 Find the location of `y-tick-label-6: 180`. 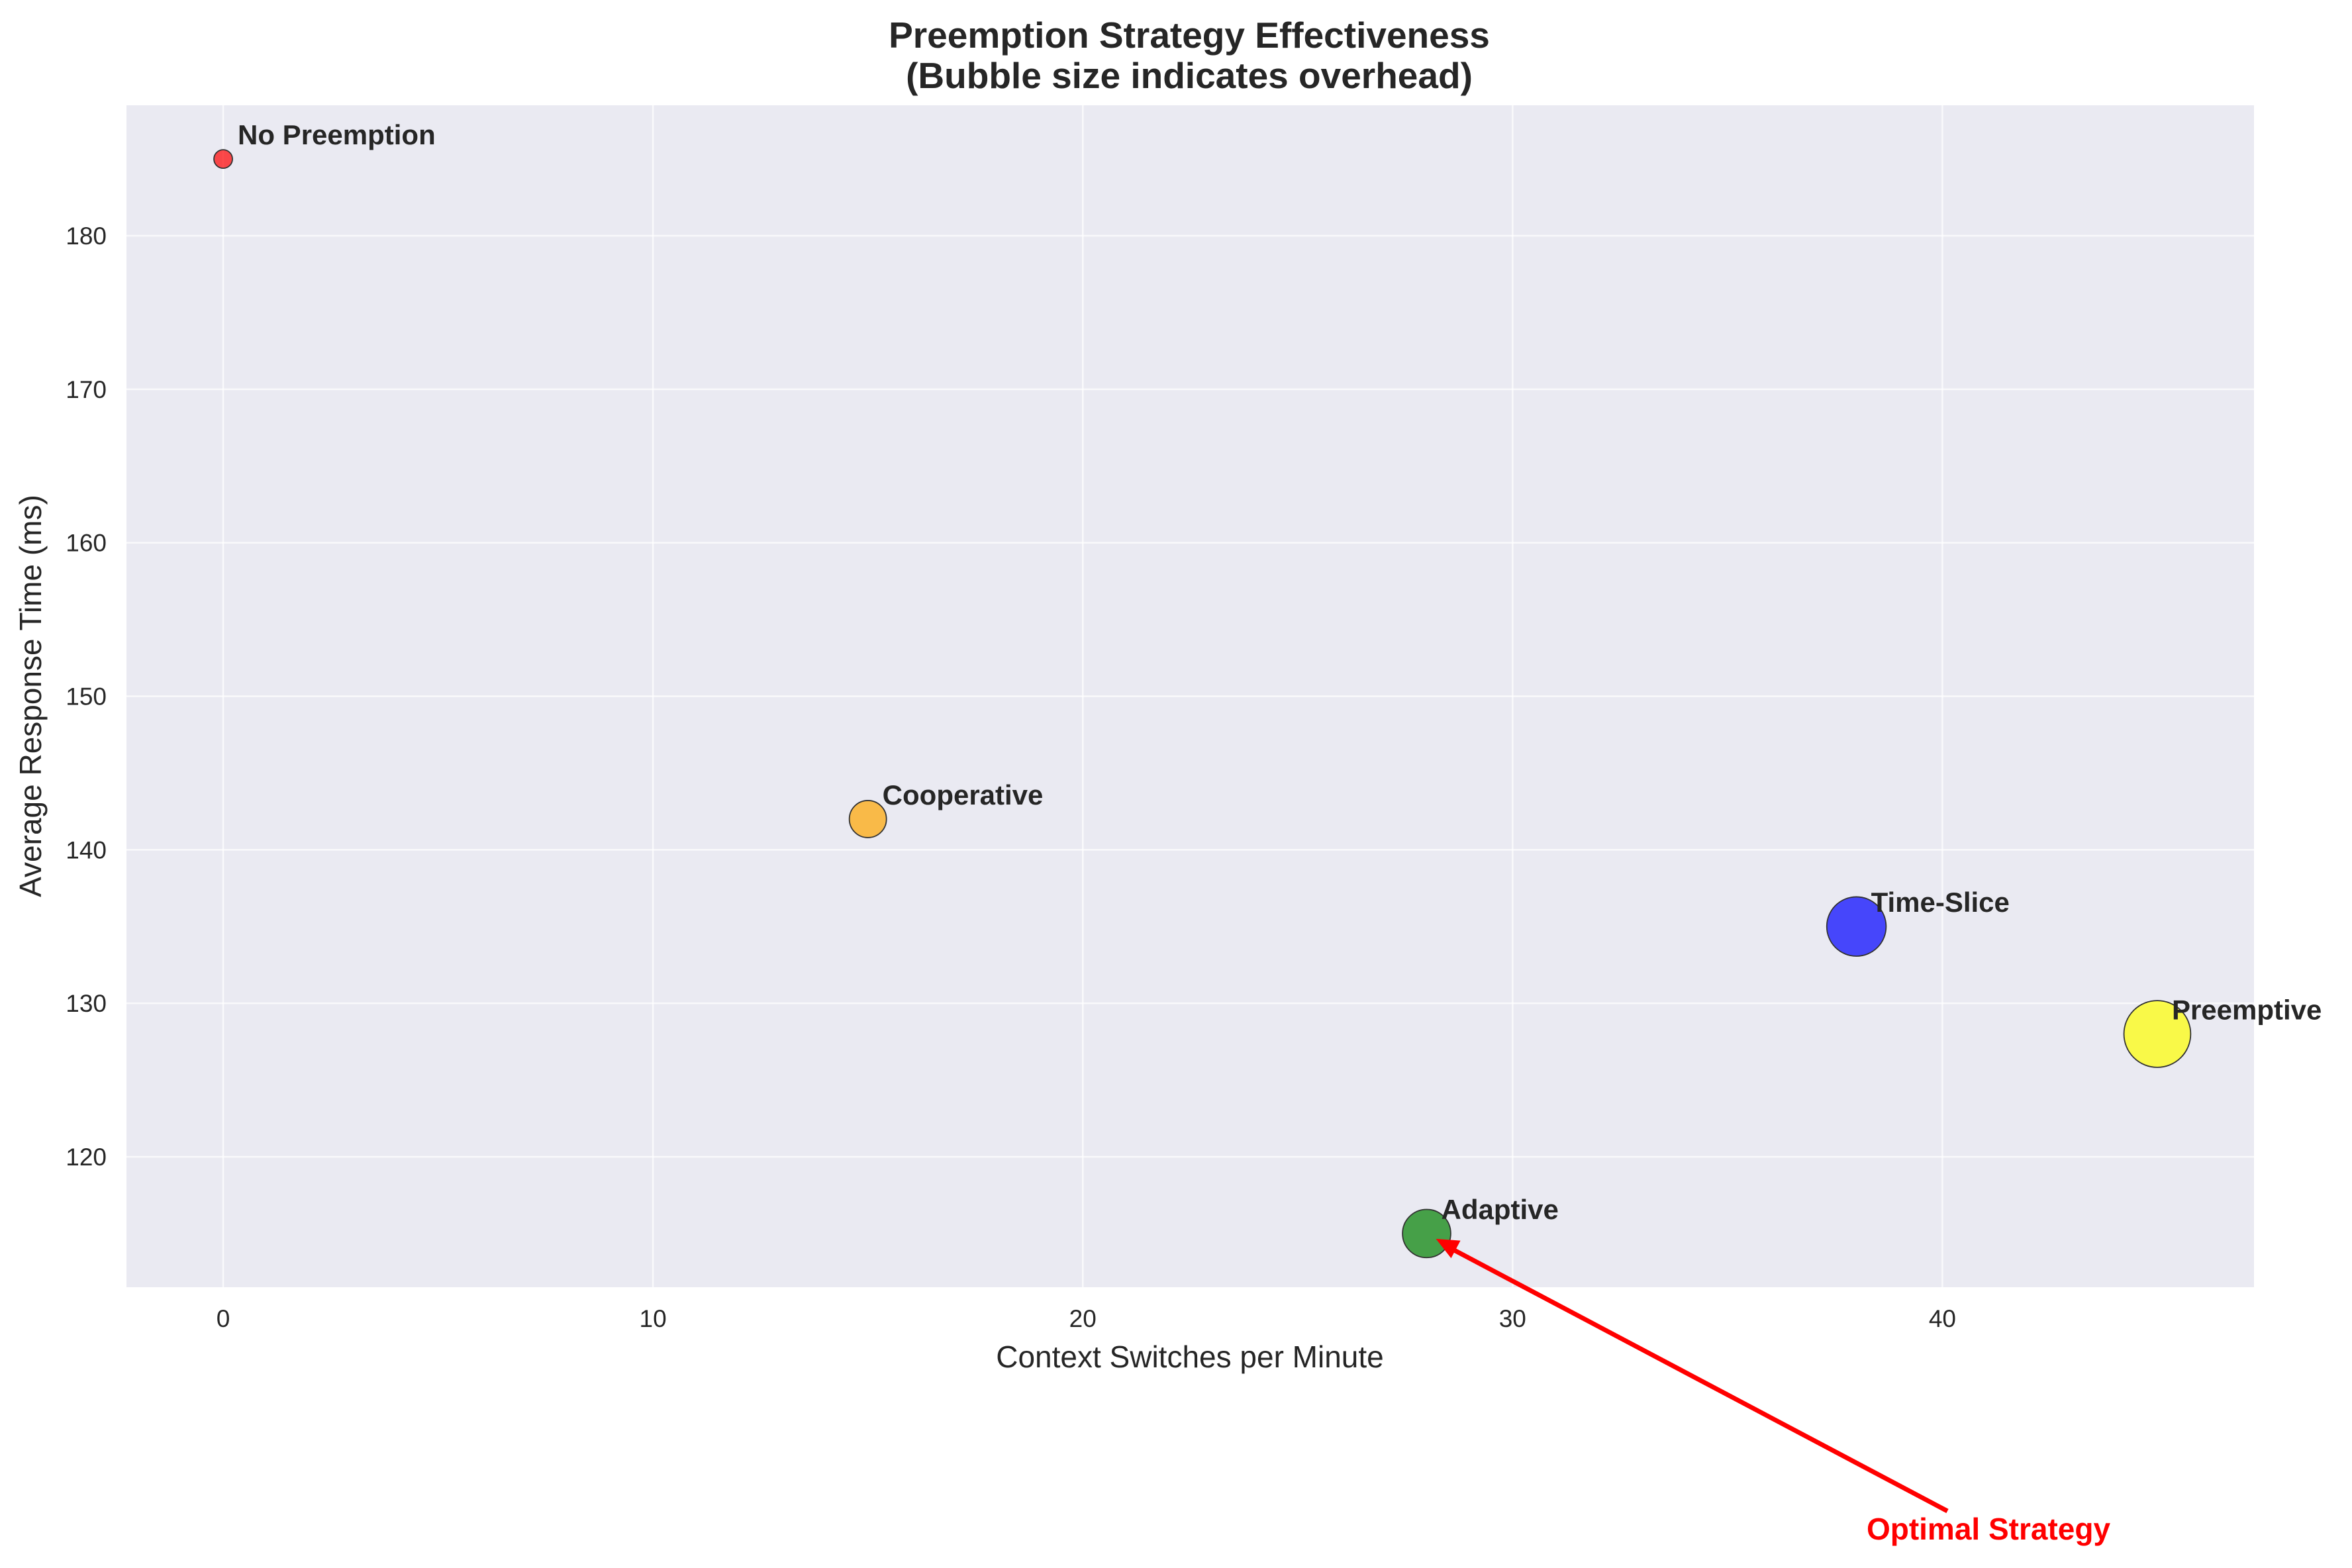

y-tick-label-6: 180 is located at coordinates (86, 236).